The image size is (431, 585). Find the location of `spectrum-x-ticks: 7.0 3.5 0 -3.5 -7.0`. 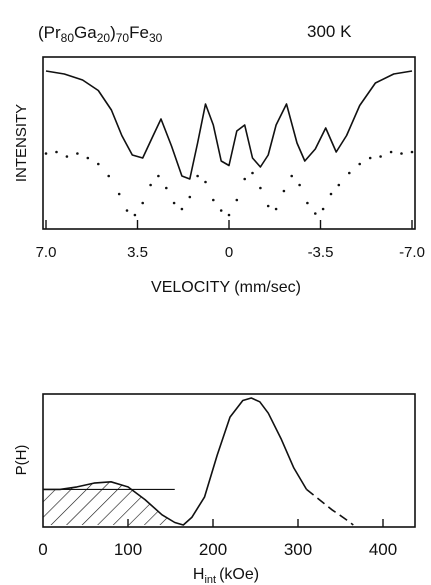

spectrum-x-ticks: 7.0 3.5 0 -3.5 -7.0 is located at coordinates (230, 240).